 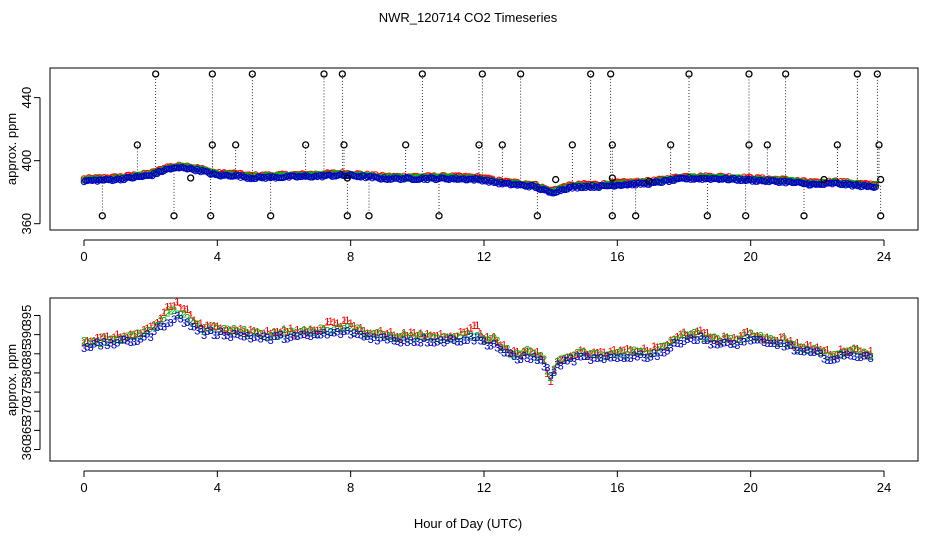 What do you see at coordinates (484, 487) in the screenshot?
I see `x-tick-label: 12` at bounding box center [484, 487].